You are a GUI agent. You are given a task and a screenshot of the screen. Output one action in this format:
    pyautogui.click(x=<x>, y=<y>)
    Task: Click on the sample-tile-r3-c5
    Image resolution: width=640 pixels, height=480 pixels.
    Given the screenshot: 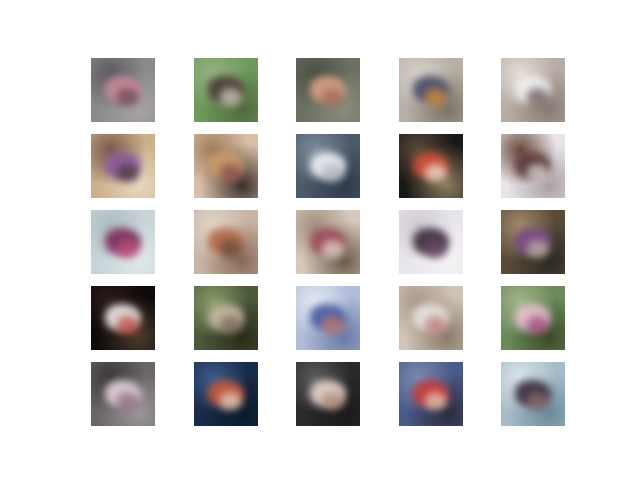 What is the action you would take?
    pyautogui.click(x=533, y=242)
    